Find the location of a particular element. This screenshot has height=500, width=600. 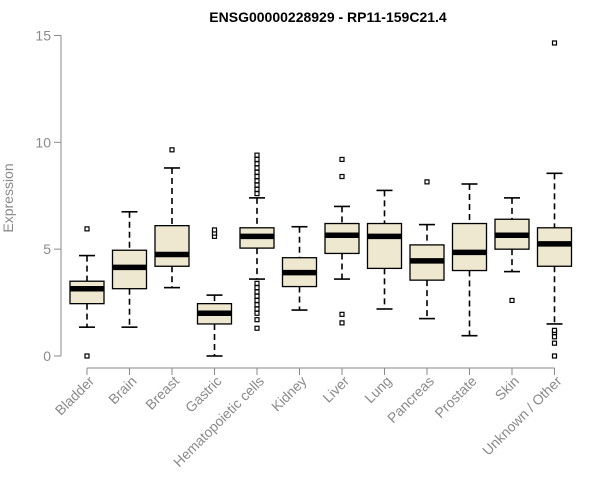

y-tick-label: 0 is located at coordinates (47, 356).